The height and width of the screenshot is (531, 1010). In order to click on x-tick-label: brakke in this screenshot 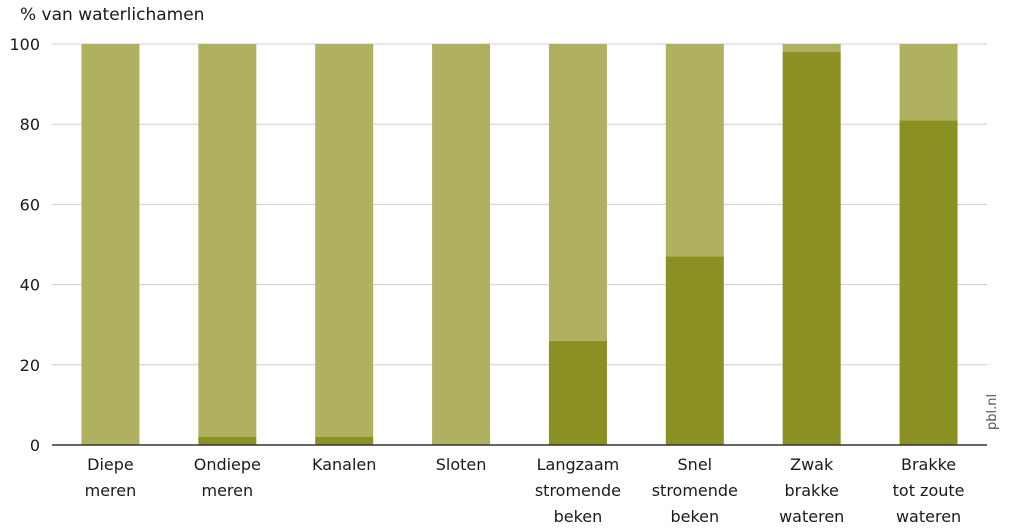, I will do `click(812, 490)`.